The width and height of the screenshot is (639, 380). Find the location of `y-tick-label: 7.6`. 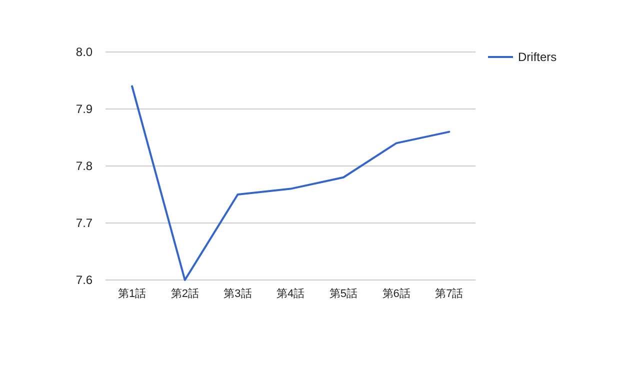

y-tick-label: 7.6 is located at coordinates (84, 280).